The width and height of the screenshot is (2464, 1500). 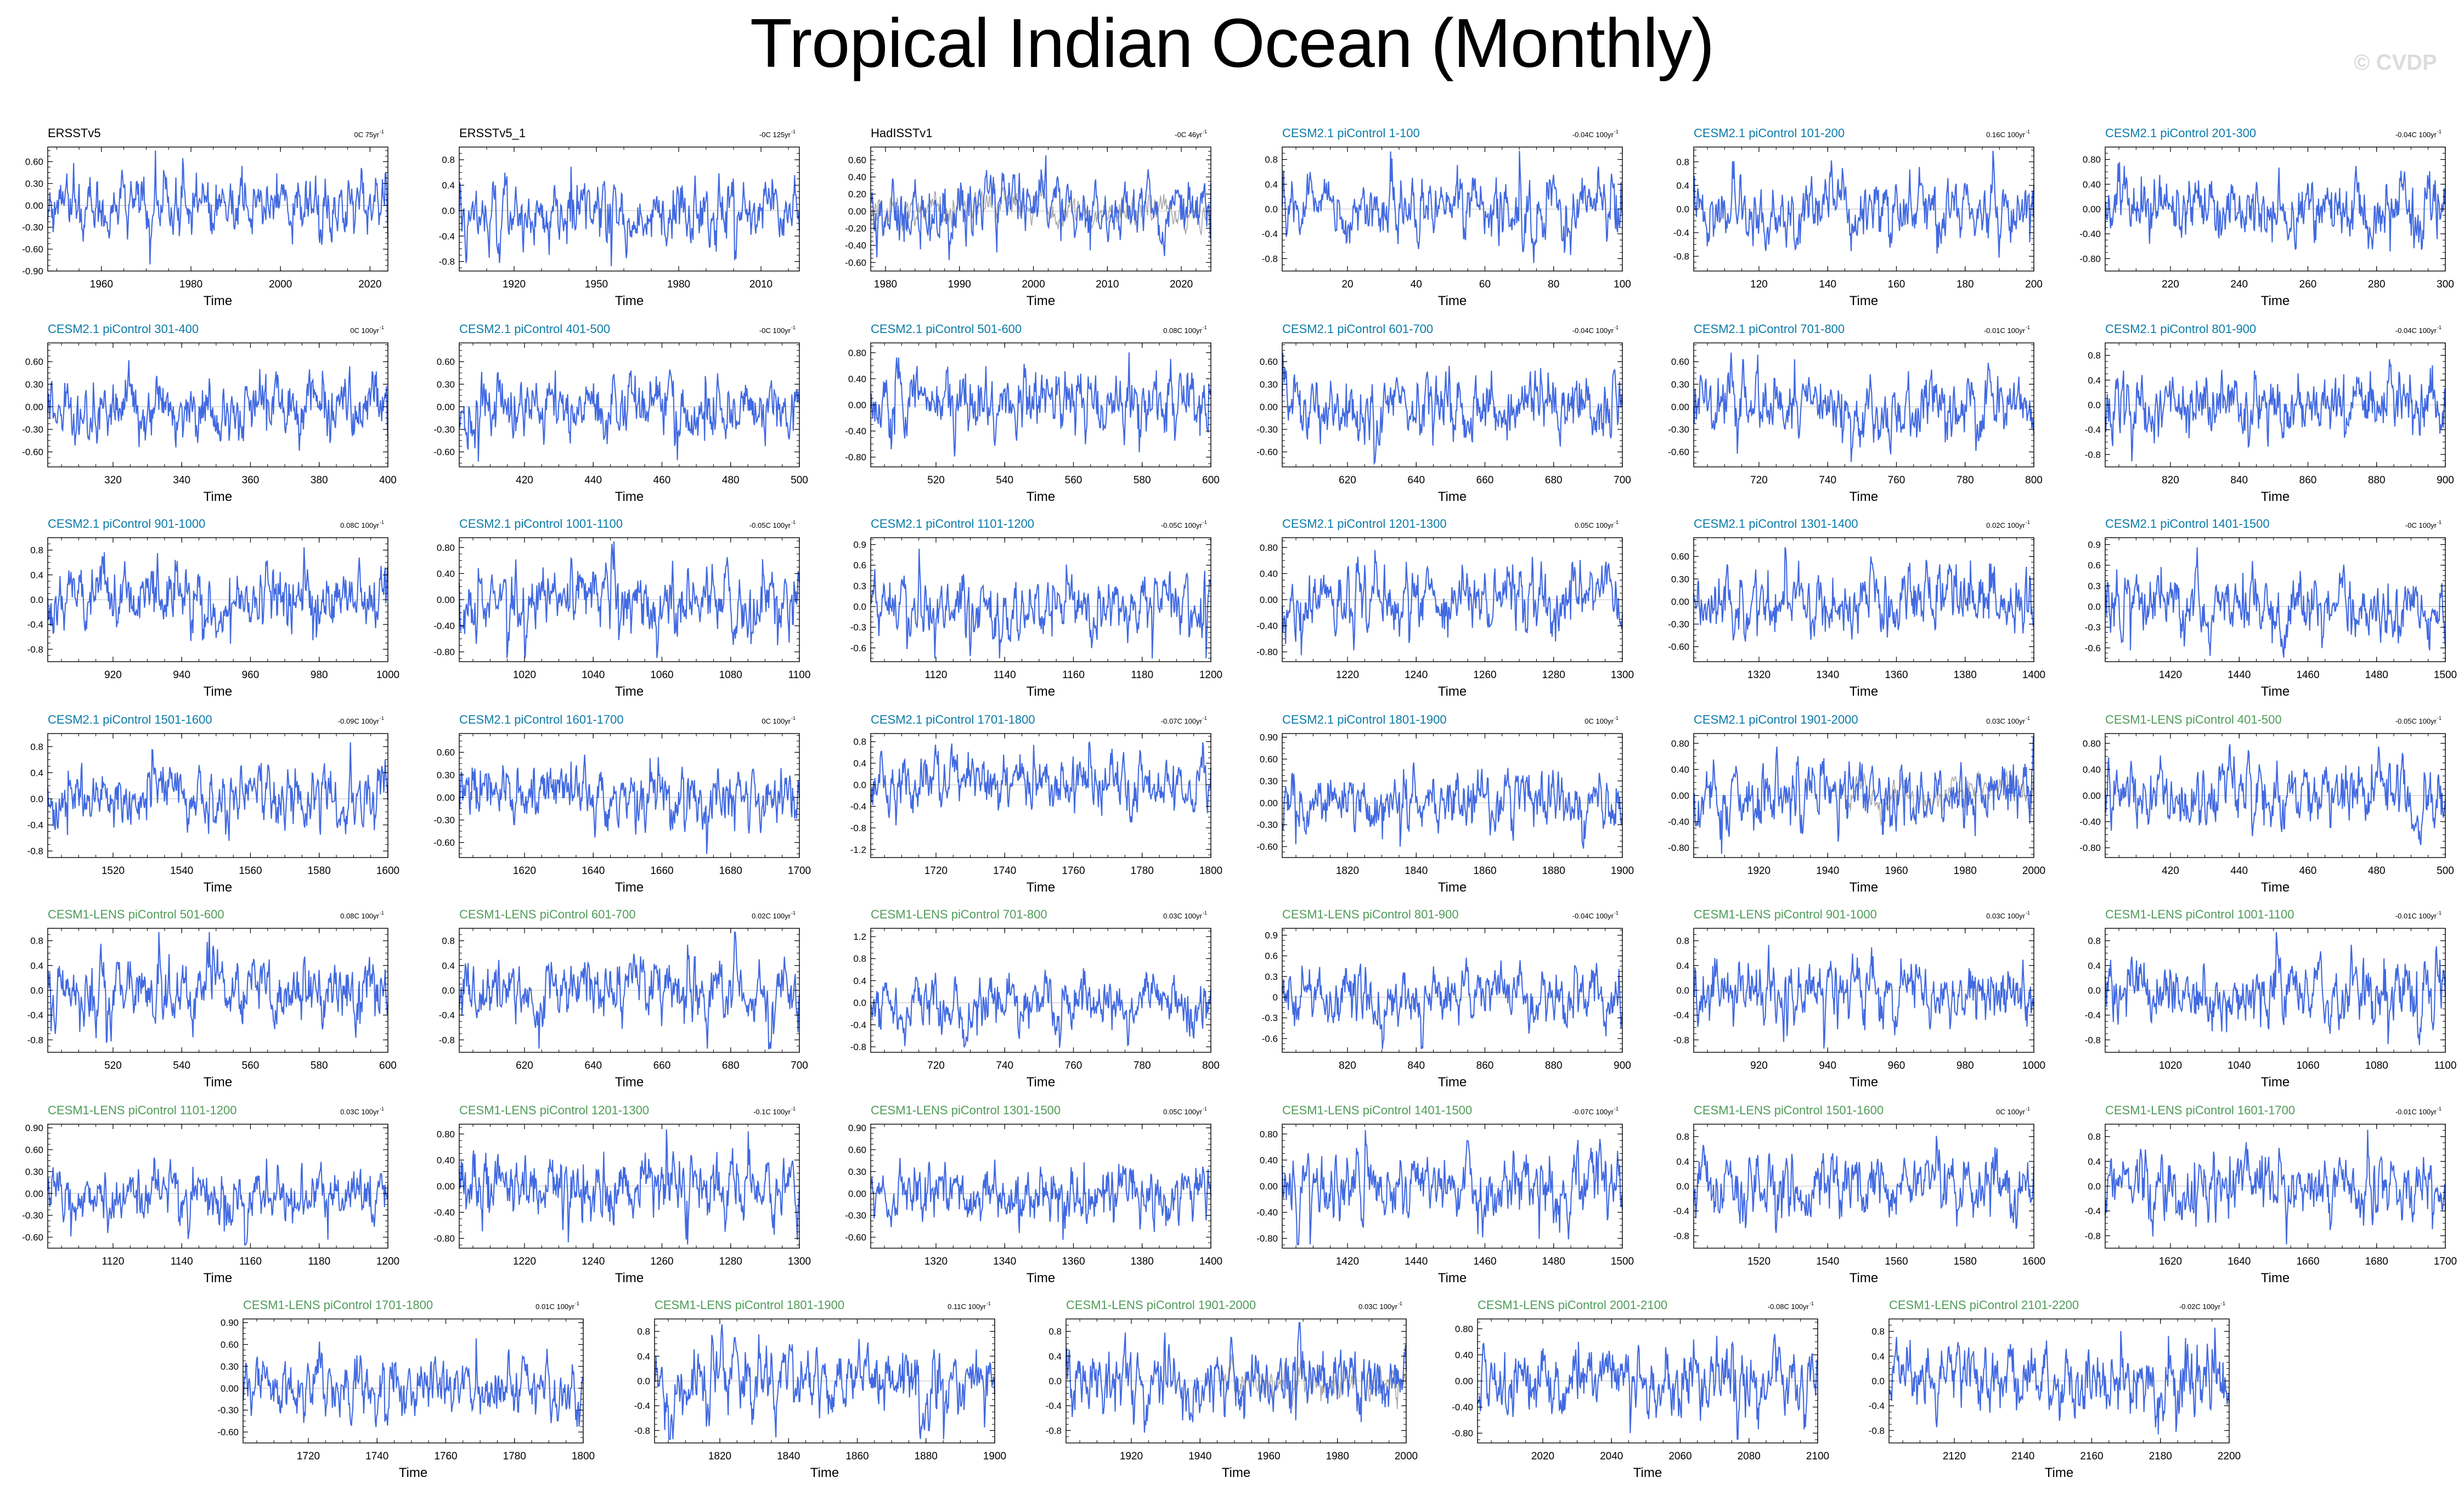 What do you see at coordinates (858, 807) in the screenshot?
I see `y-tick-label: -0.4` at bounding box center [858, 807].